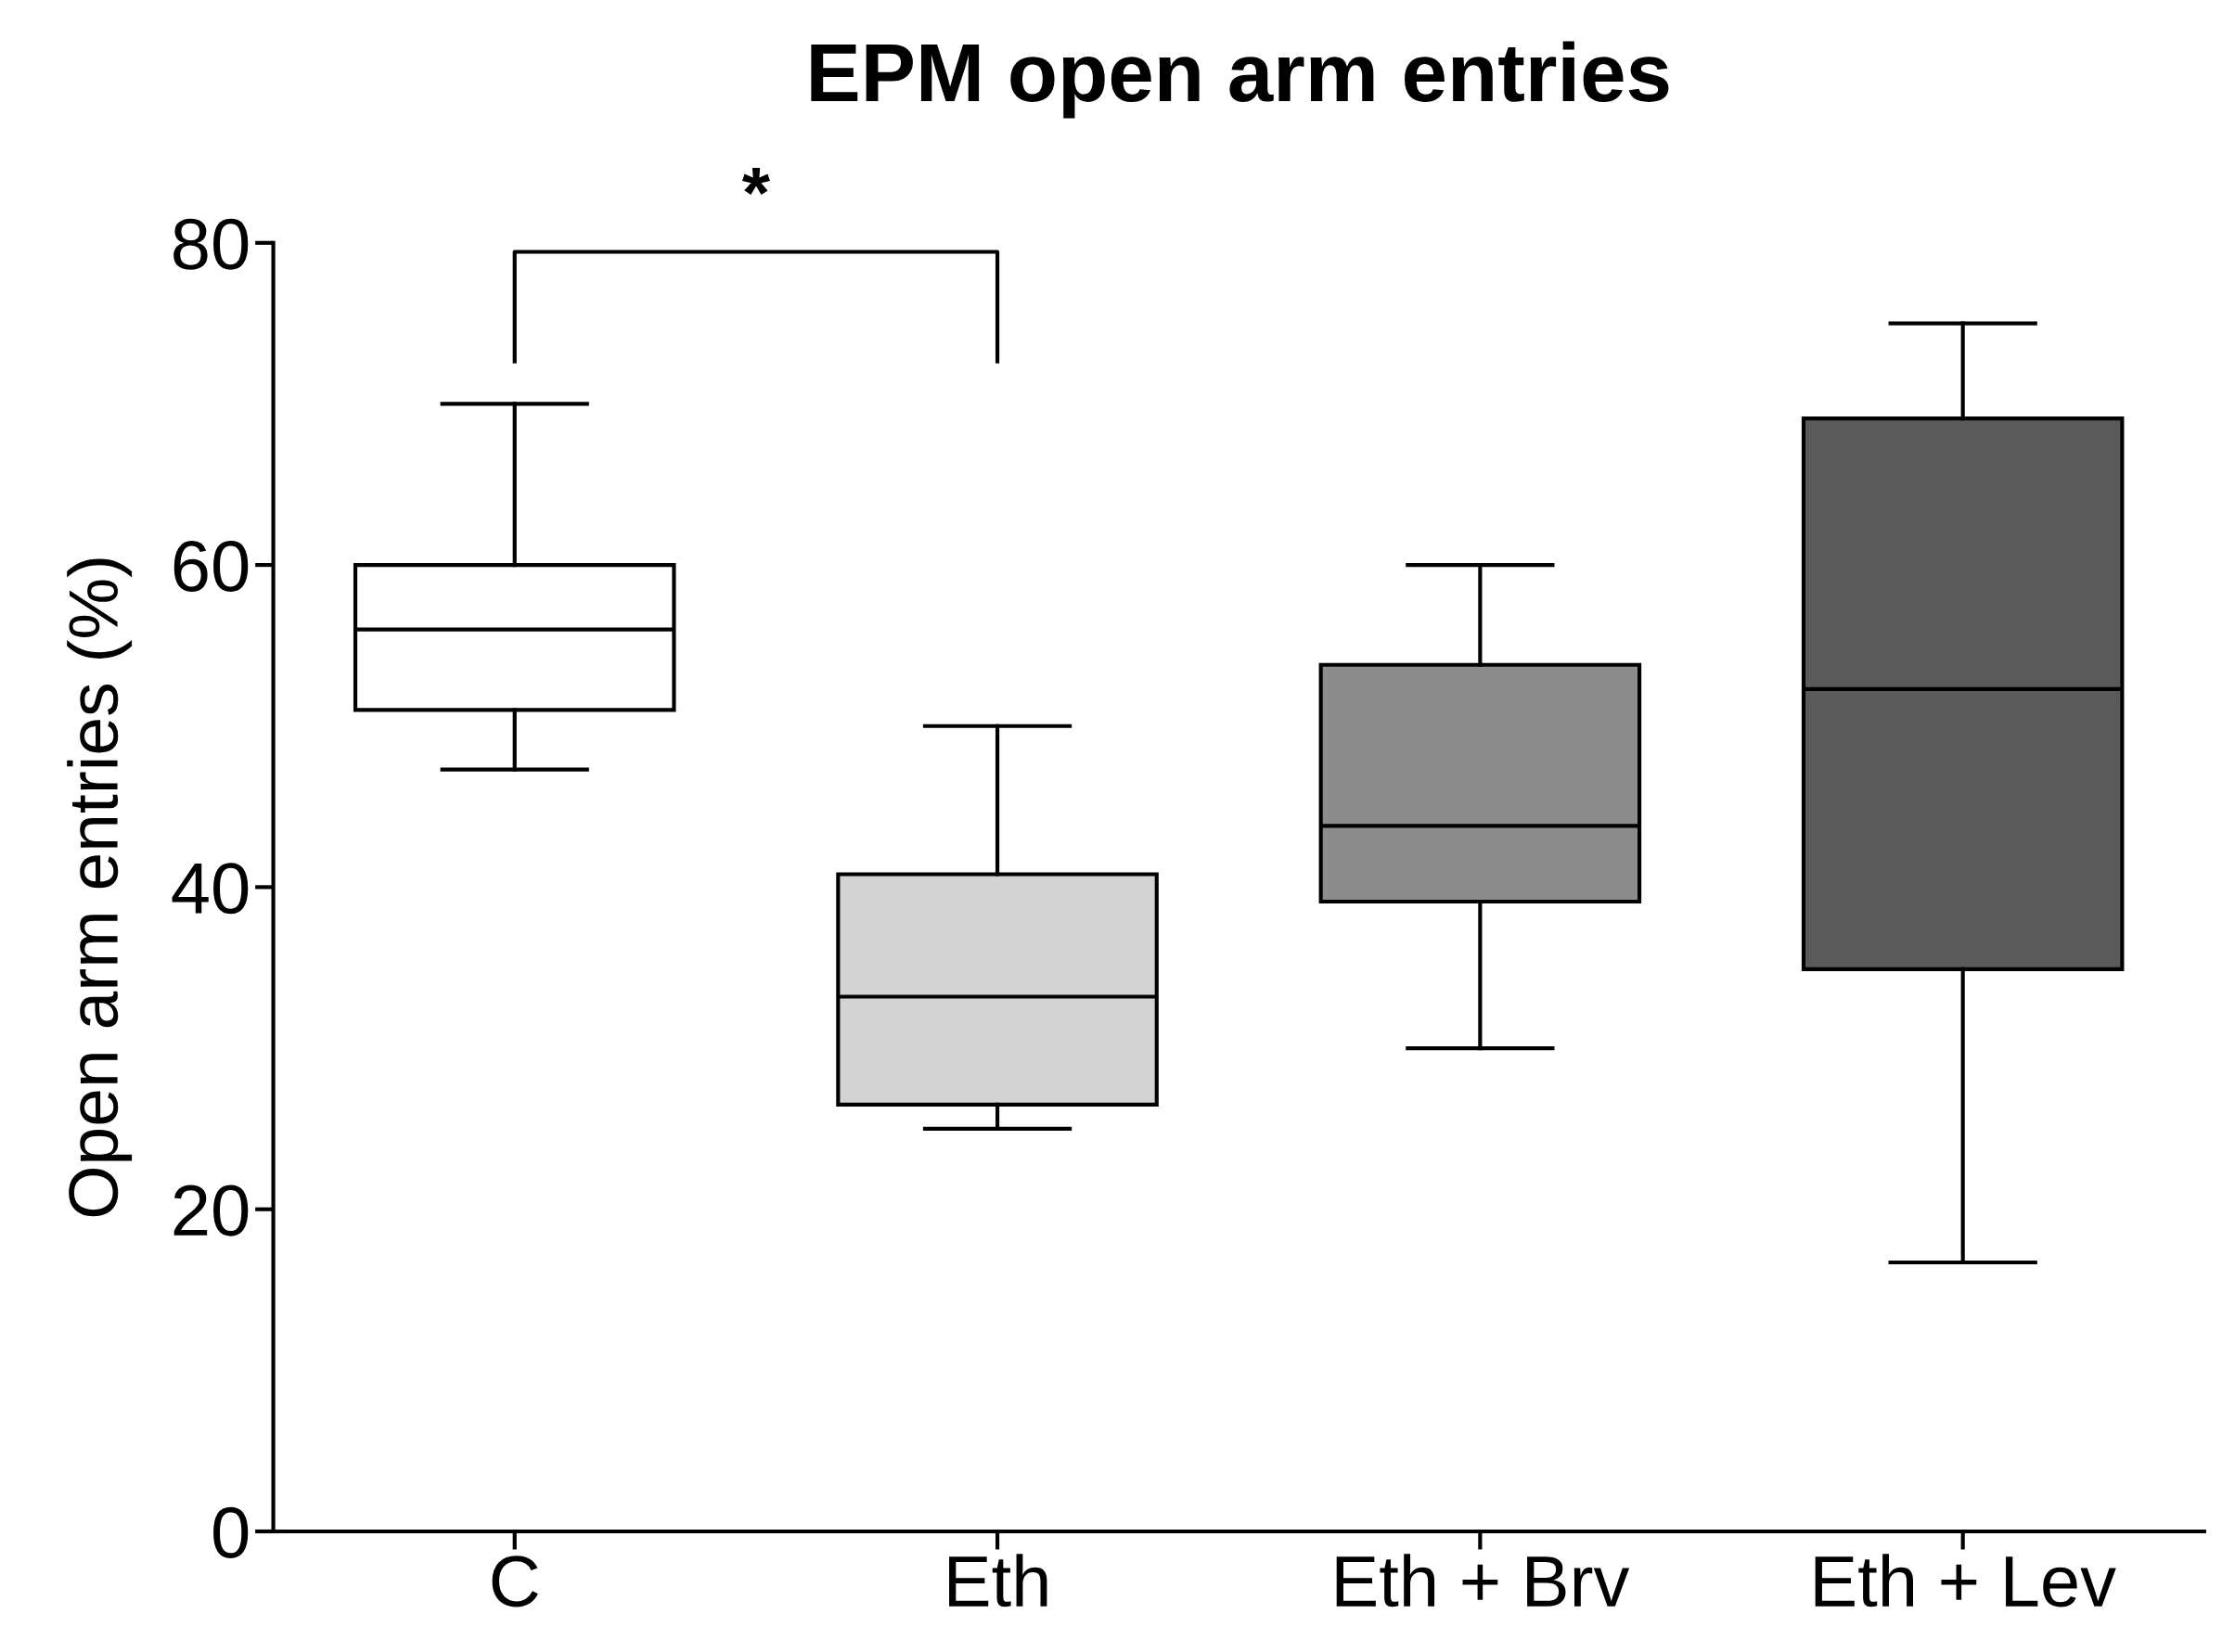 This screenshot has width=2222, height=1652. What do you see at coordinates (211, 1210) in the screenshot?
I see `y-tick-label: 20` at bounding box center [211, 1210].